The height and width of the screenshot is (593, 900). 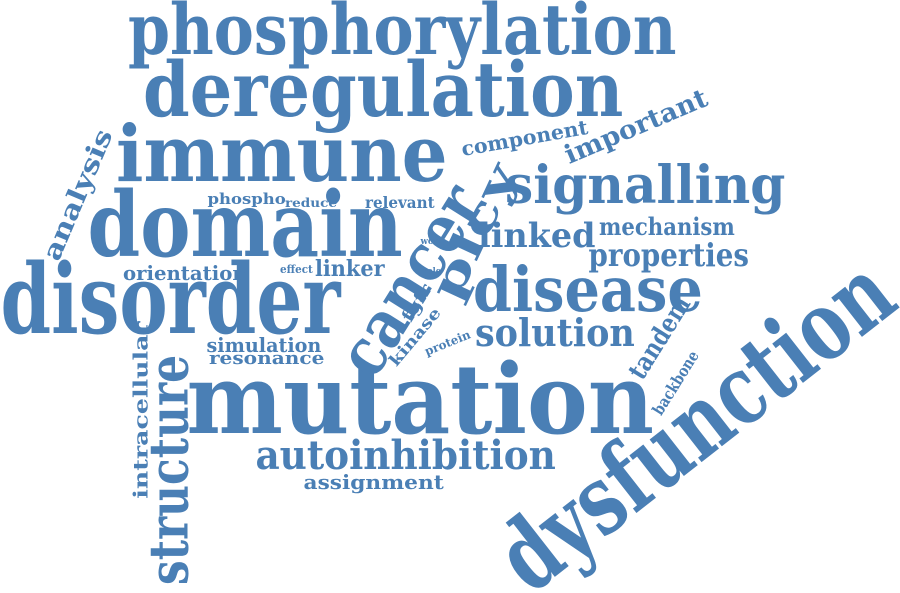 What do you see at coordinates (266, 358) in the screenshot?
I see `word-resonance: resonance` at bounding box center [266, 358].